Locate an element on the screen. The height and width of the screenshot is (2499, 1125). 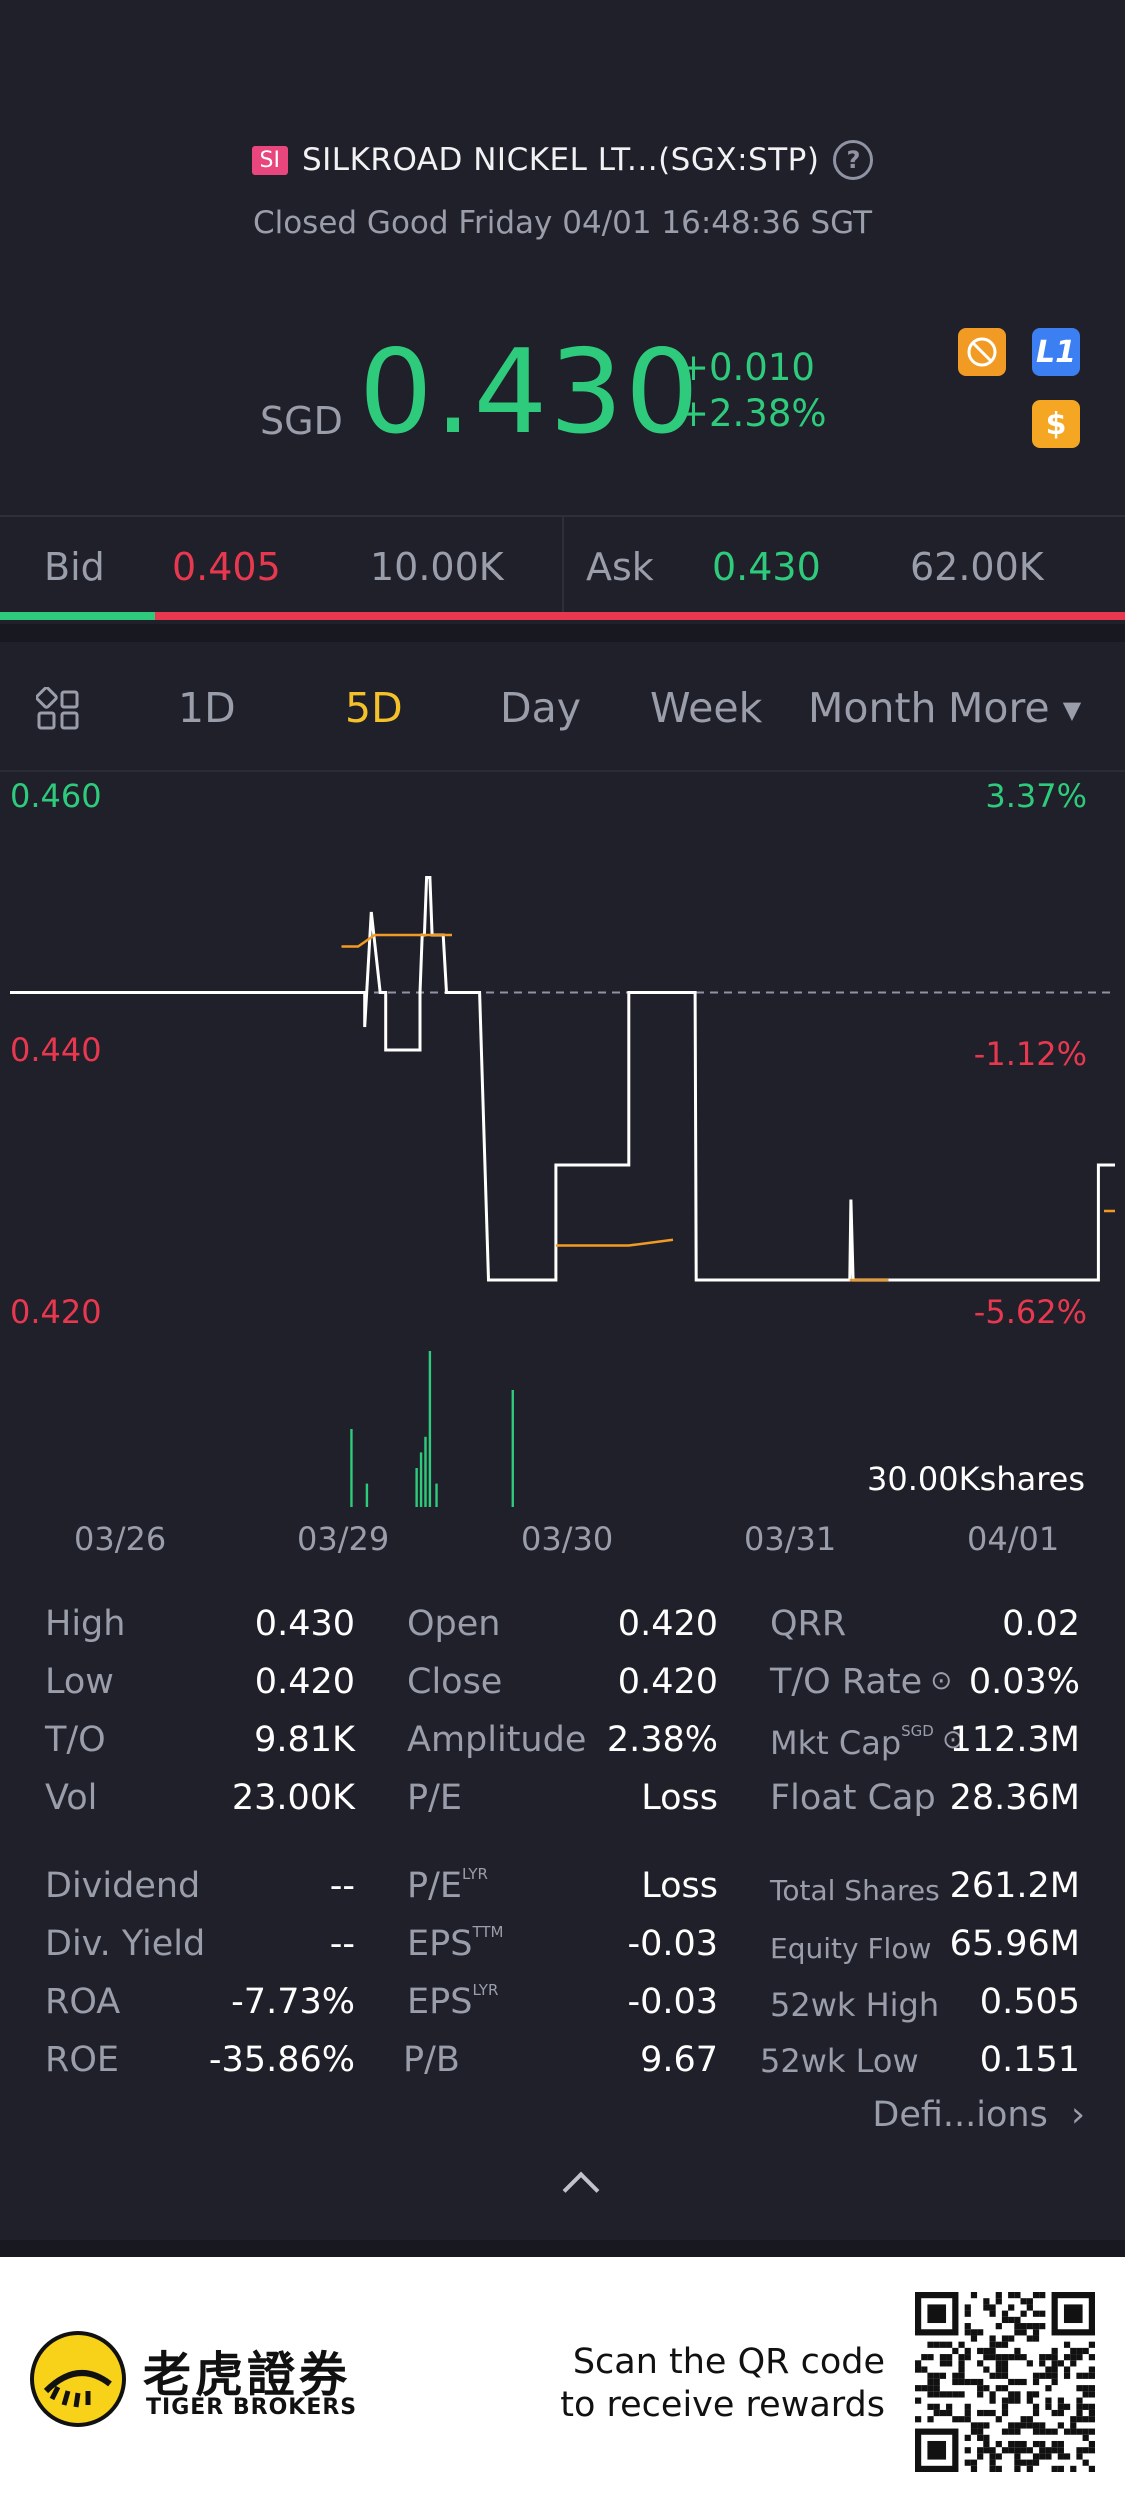
help-icon: ? is located at coordinates (853, 160).